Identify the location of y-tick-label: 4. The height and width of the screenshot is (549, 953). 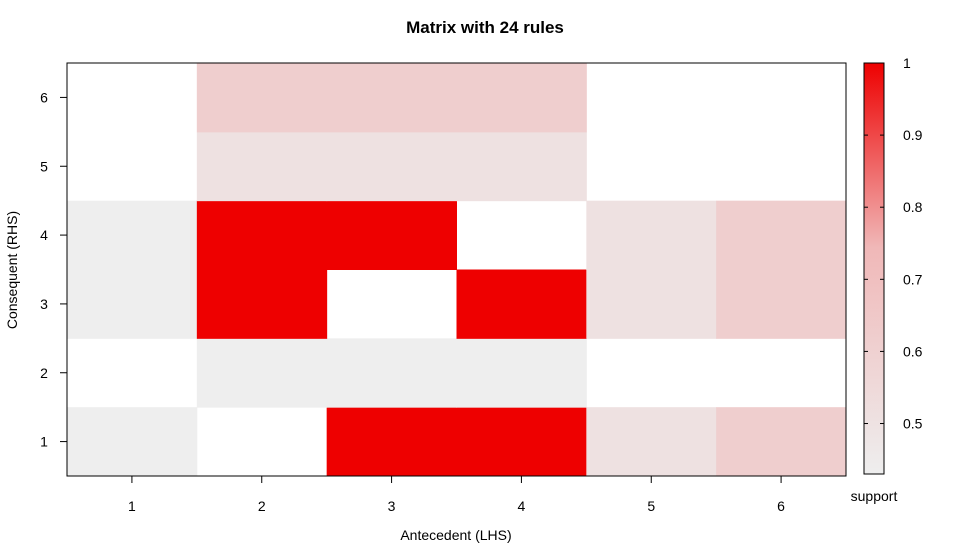
(44, 235).